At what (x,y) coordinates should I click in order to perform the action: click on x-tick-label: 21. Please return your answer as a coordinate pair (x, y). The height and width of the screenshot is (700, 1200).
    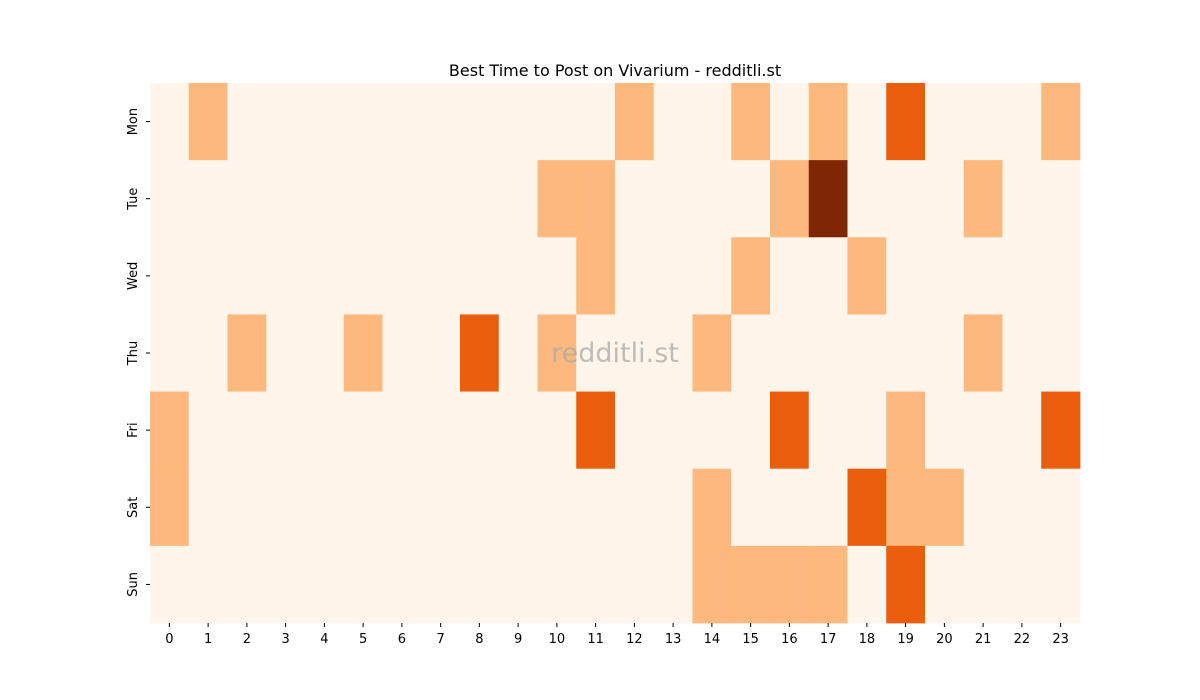
    Looking at the image, I should click on (983, 639).